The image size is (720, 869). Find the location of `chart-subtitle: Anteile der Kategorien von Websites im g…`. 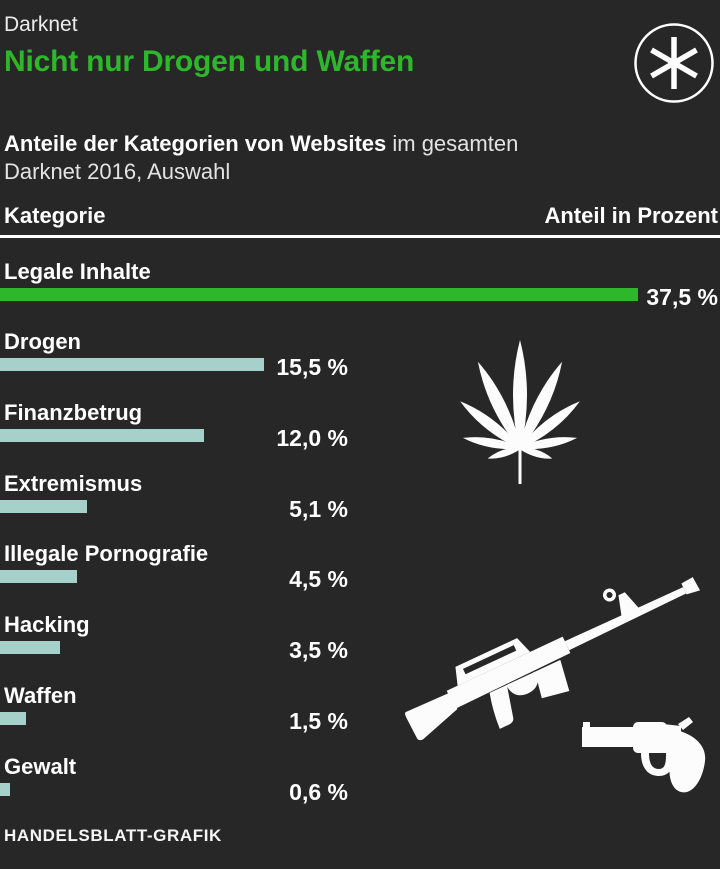

chart-subtitle: Anteile der Kategorien von Websites im g… is located at coordinates (261, 158).